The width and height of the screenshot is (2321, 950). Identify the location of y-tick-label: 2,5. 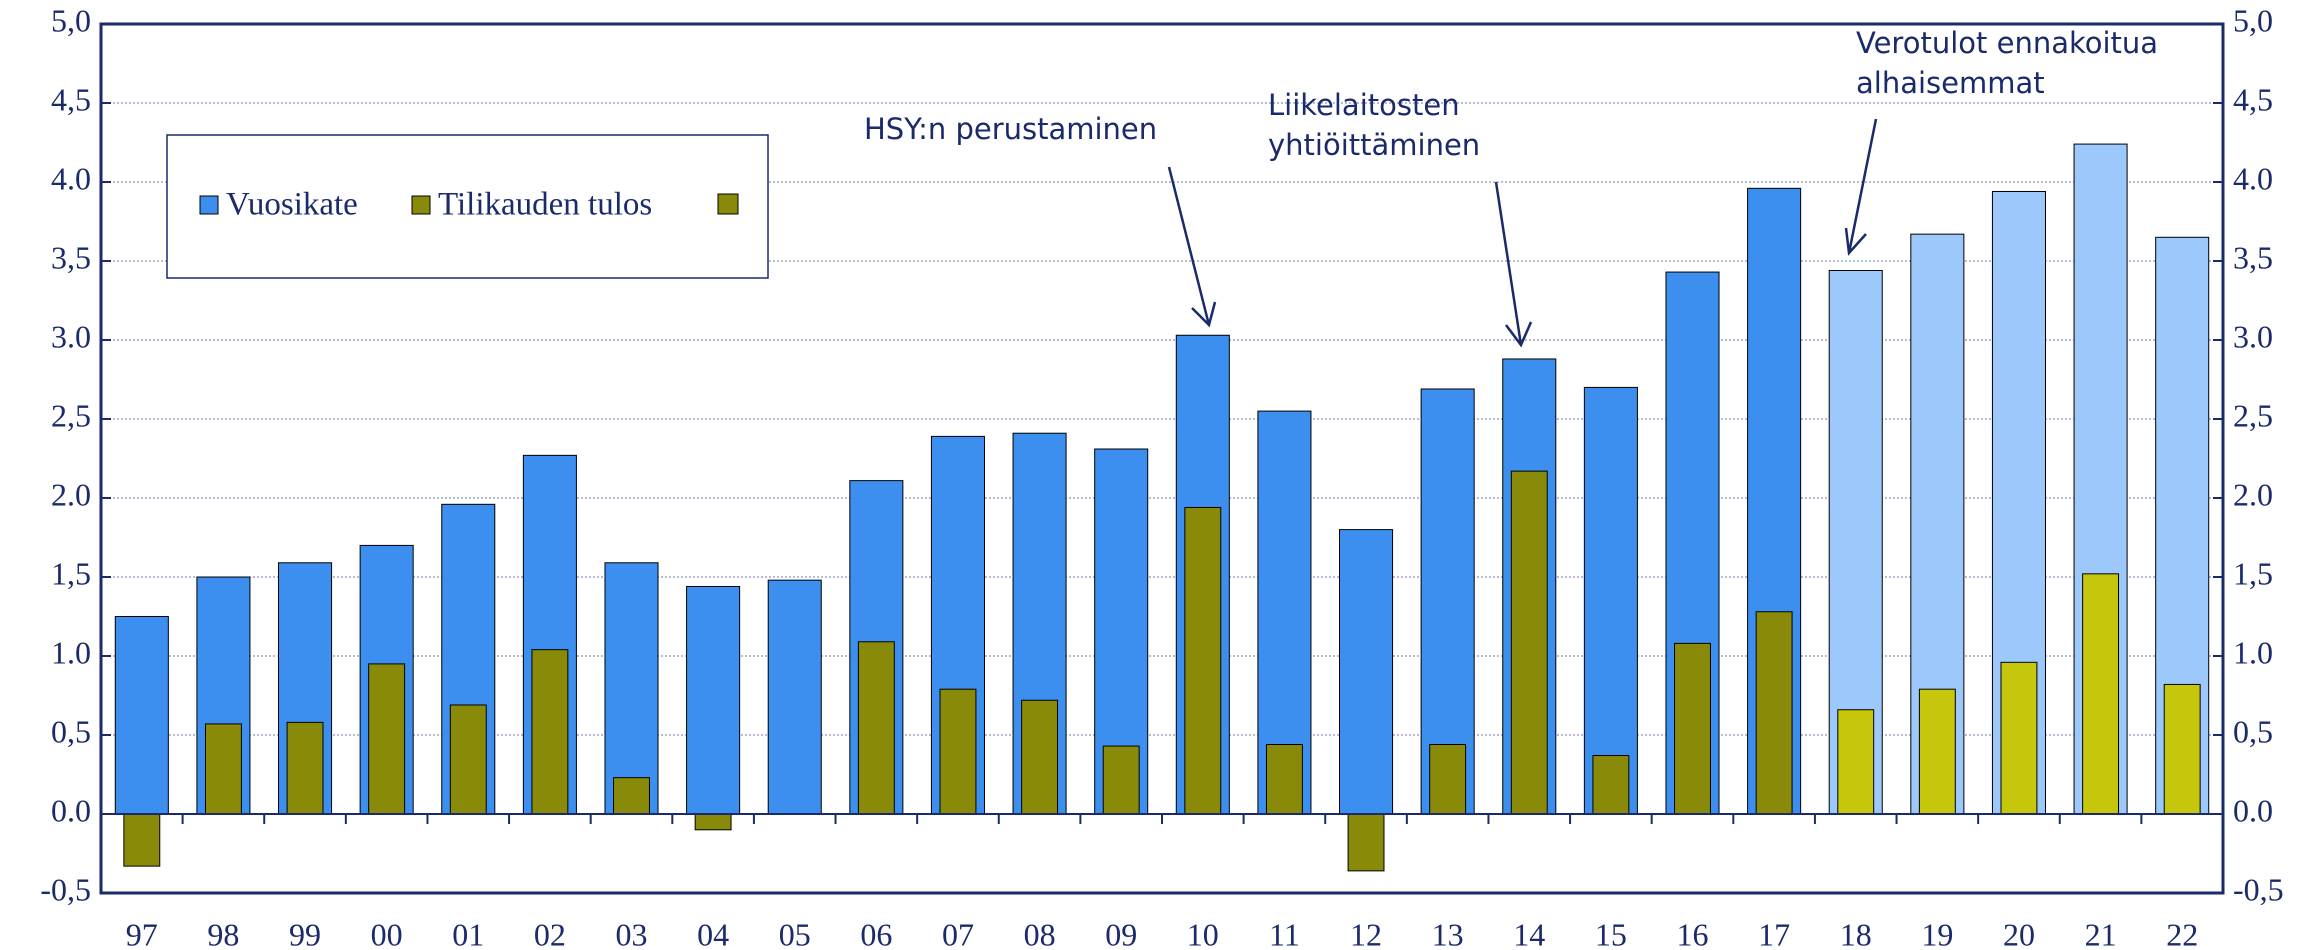
(71, 415).